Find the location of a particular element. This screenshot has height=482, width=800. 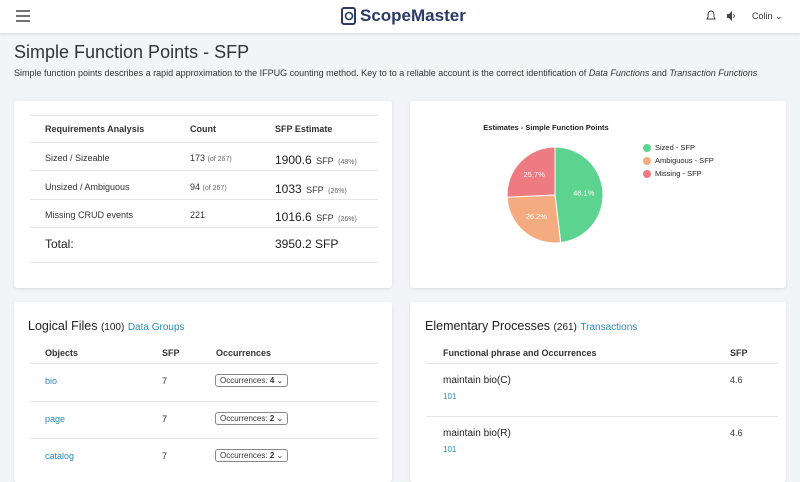

column-header: Occurrences is located at coordinates (244, 353).